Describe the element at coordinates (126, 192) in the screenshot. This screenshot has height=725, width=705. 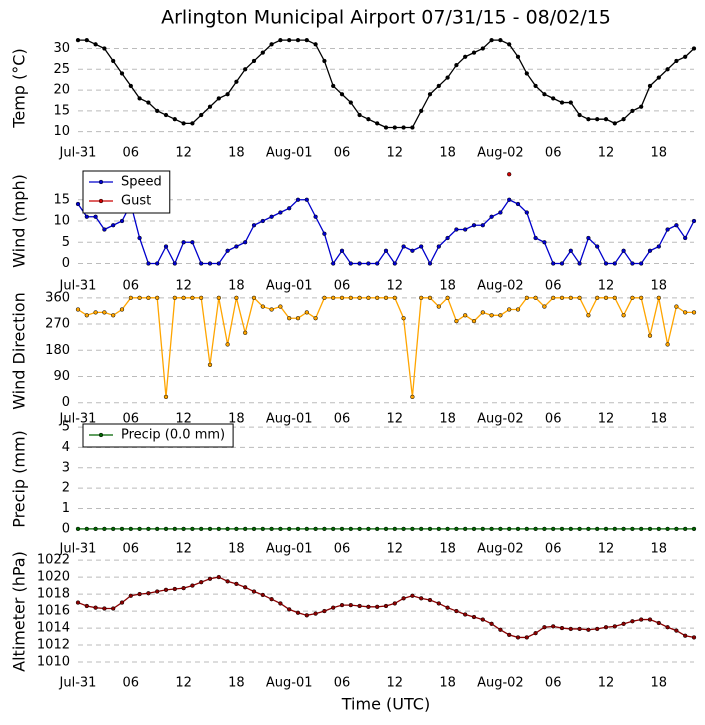
I see `legend: Speed Gust` at that location.